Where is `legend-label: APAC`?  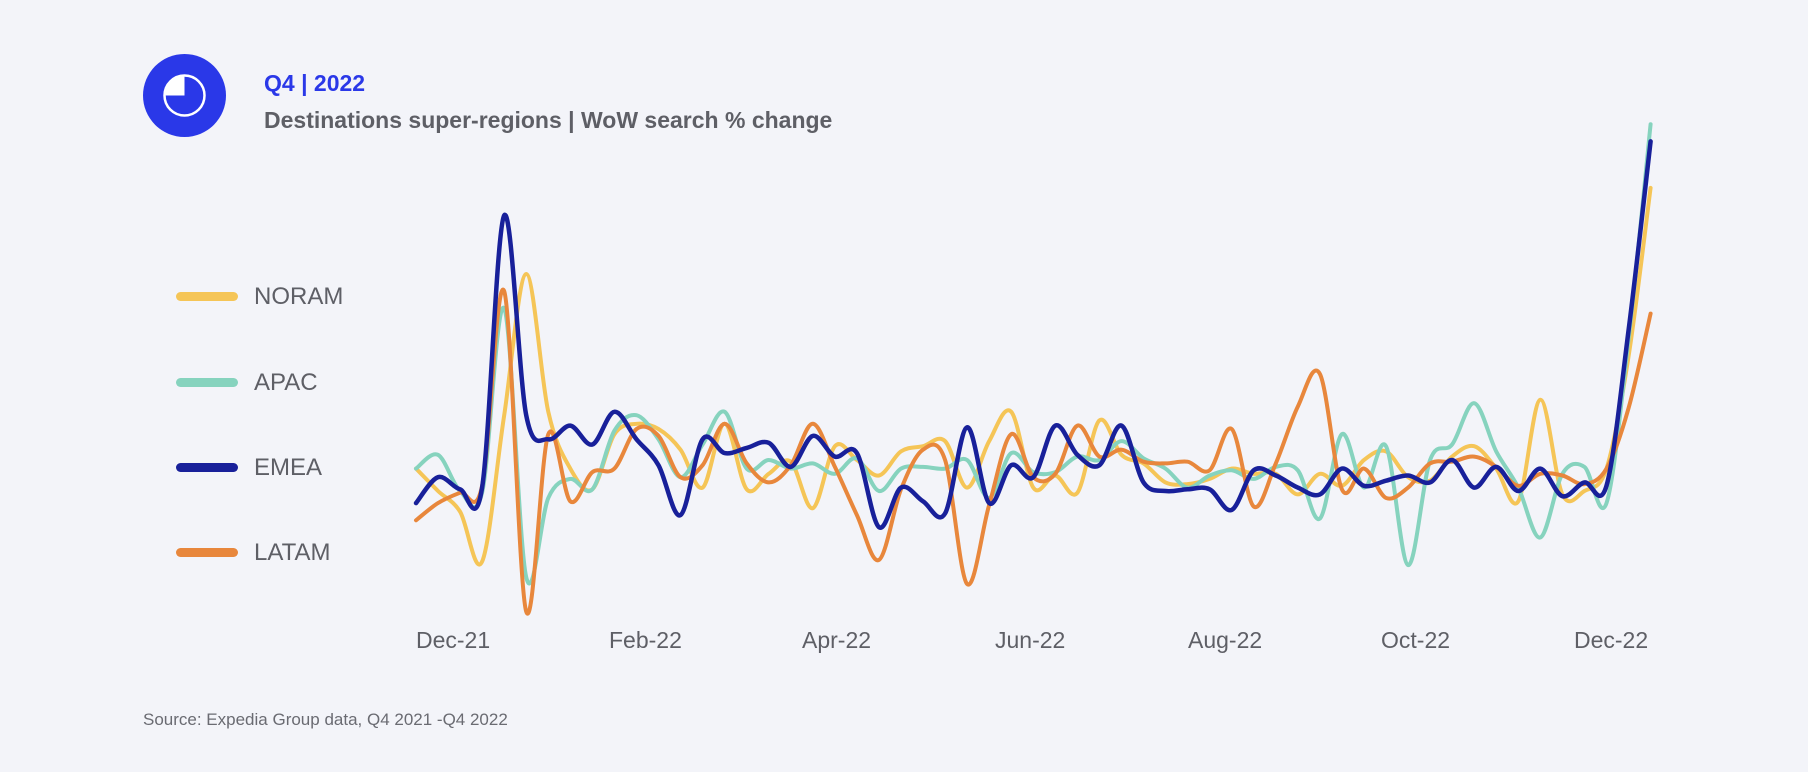 legend-label: APAC is located at coordinates (286, 382).